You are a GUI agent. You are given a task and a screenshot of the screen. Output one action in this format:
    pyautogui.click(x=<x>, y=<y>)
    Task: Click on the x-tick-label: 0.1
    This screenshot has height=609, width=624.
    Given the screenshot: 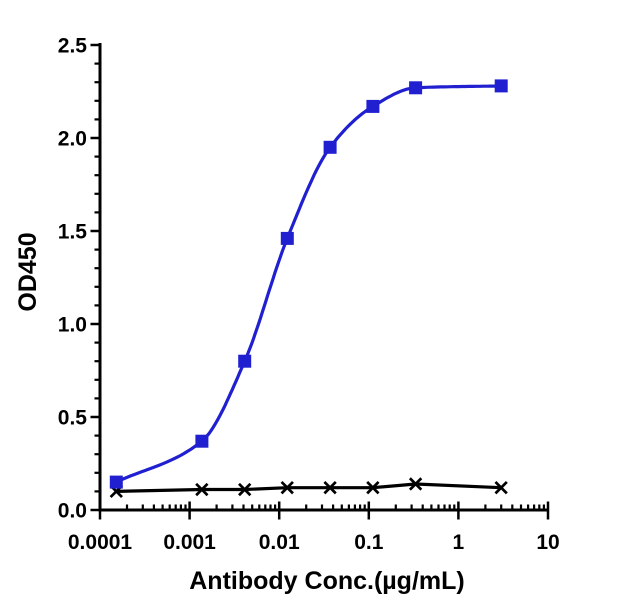 What is the action you would take?
    pyautogui.click(x=369, y=542)
    